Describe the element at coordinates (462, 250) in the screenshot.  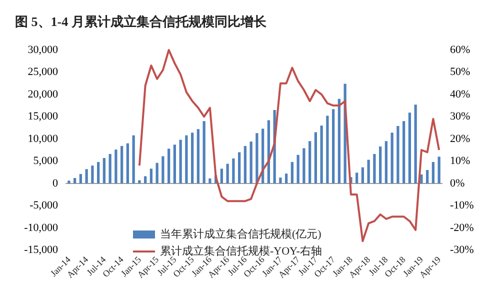
I see `y2-tick-label: -30%` at that location.